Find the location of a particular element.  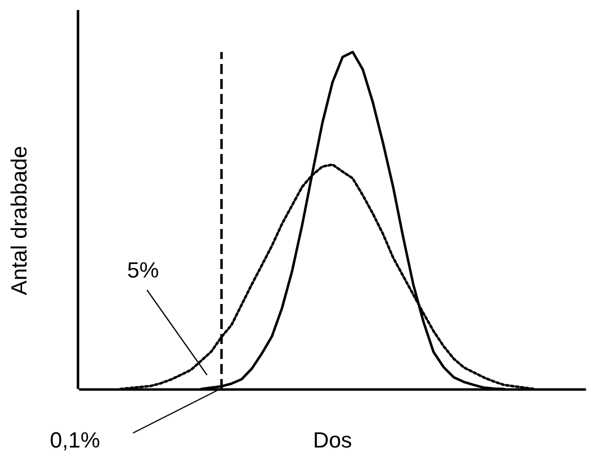

x-axis-title: Dos is located at coordinates (332, 440).